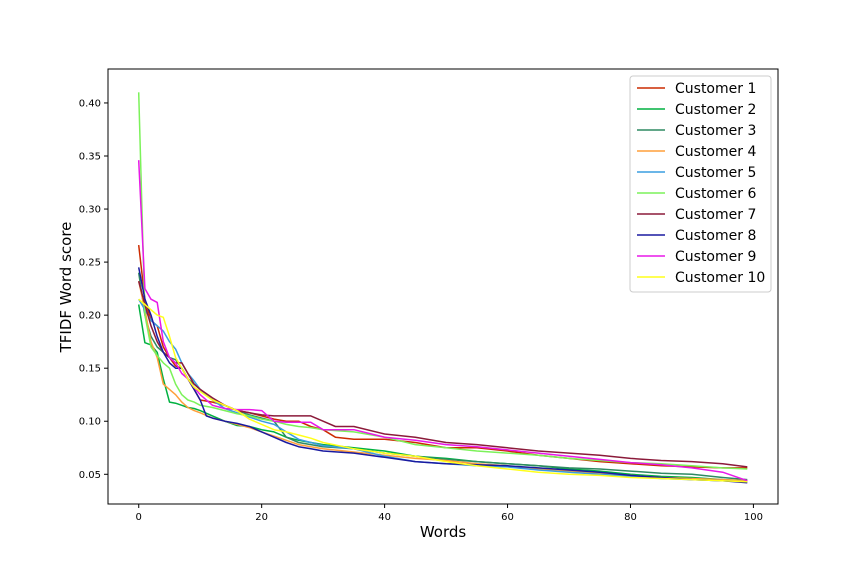 The height and width of the screenshot is (576, 864). I want to click on y-tick-label: 0.25, so click(90, 263).